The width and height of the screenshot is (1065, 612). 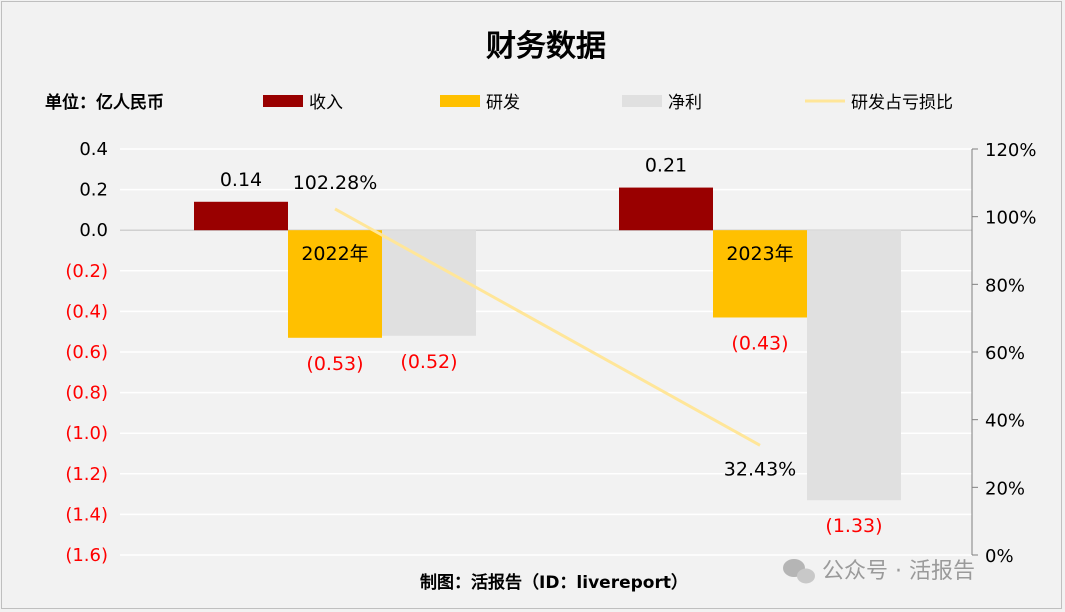 What do you see at coordinates (86, 352) in the screenshot?
I see `left-tick-label: (0.6)` at bounding box center [86, 352].